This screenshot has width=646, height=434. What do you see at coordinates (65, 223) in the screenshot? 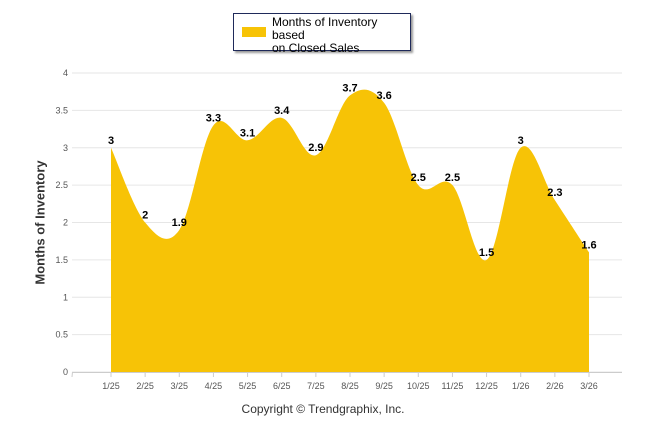
I see `y-tick-label: 2` at bounding box center [65, 223].